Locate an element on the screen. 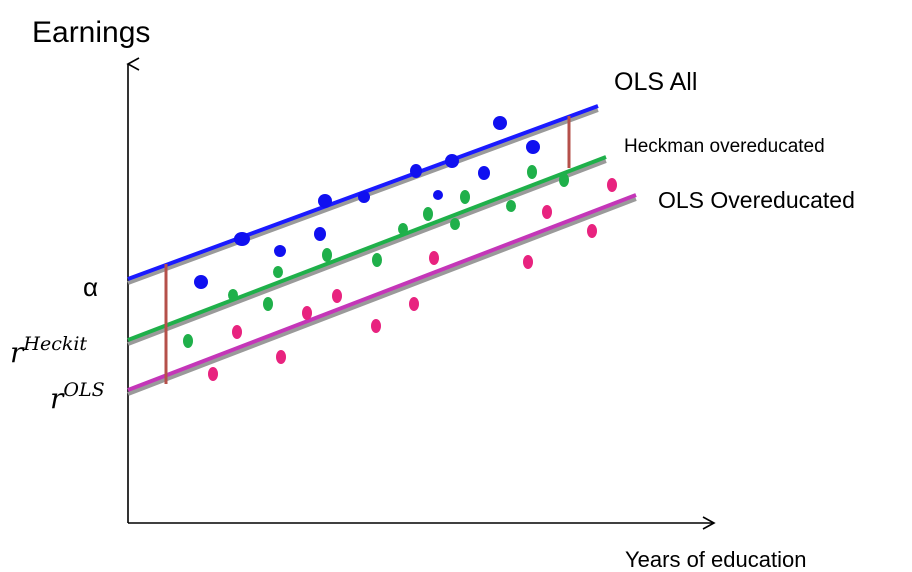 The image size is (912, 572). green-dots is located at coordinates (376, 256).